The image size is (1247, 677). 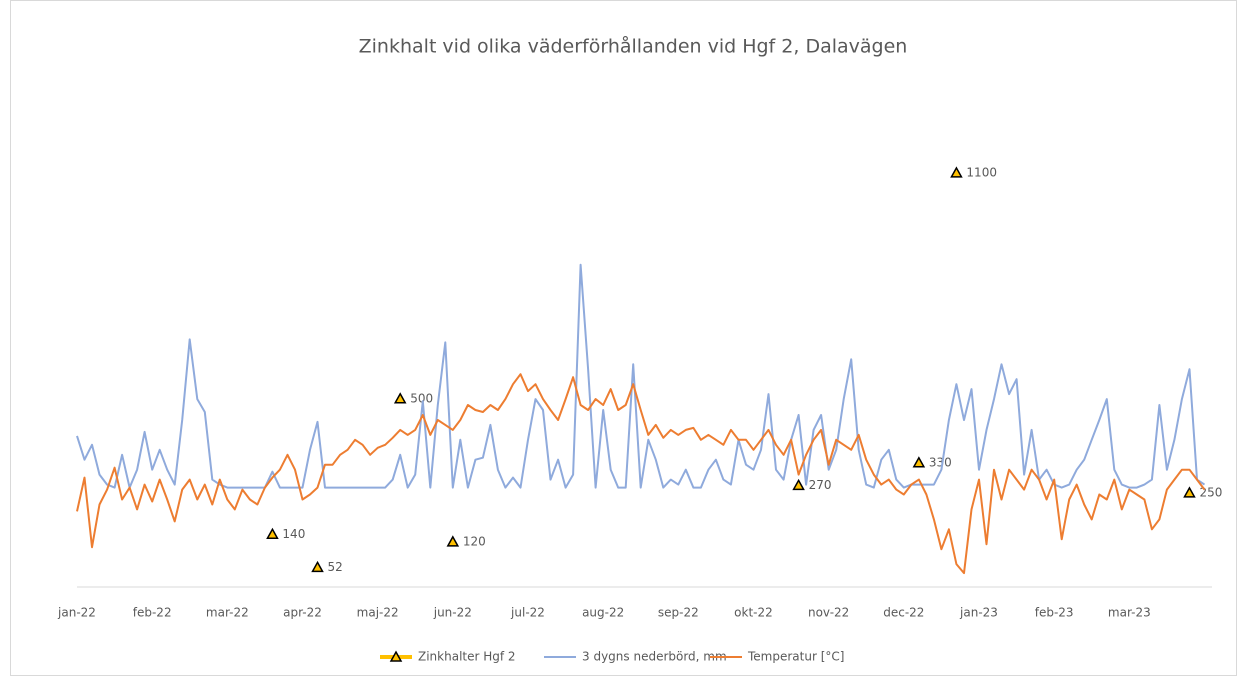 What do you see at coordinates (378, 613) in the screenshot?
I see `x-tick-label: maj-22` at bounding box center [378, 613].